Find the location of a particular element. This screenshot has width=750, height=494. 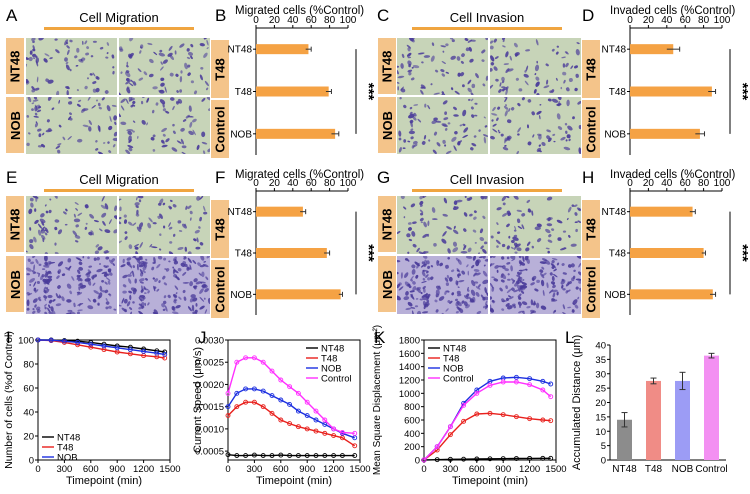

chart-D-tick-label: 80 is located at coordinates (704, 20).